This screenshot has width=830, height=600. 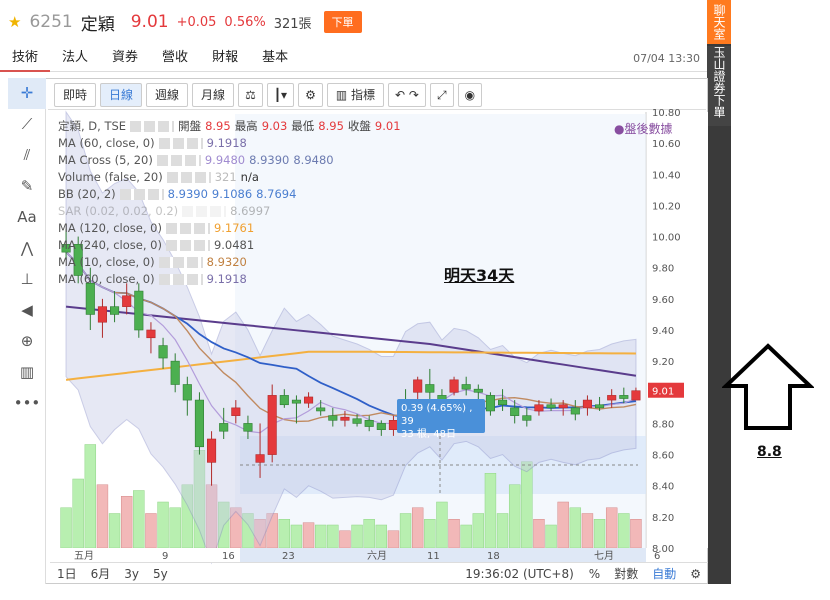 I want to click on weekly-button: 週線, so click(x=167, y=94).